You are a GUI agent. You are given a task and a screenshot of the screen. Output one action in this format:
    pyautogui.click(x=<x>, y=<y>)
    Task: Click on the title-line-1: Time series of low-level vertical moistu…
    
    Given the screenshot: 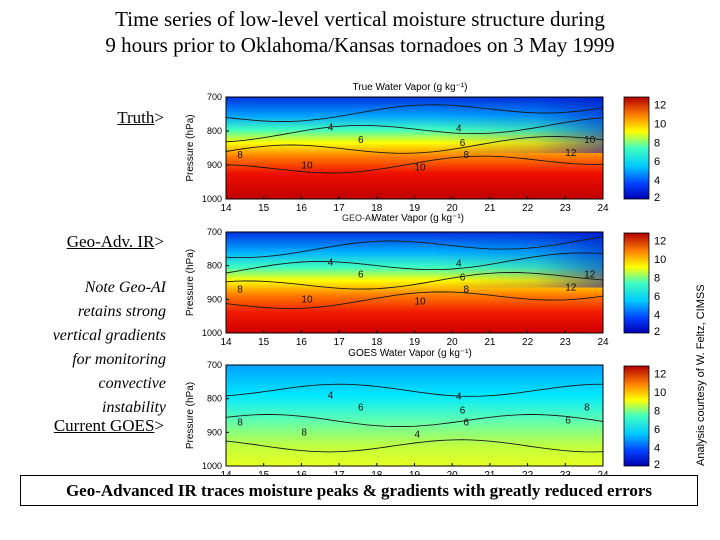 What is the action you would take?
    pyautogui.click(x=360, y=19)
    